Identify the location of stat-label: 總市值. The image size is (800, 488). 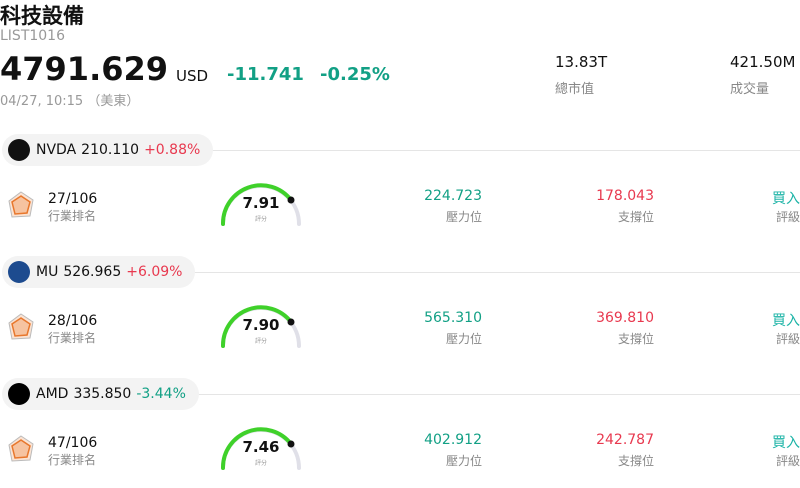
(575, 89).